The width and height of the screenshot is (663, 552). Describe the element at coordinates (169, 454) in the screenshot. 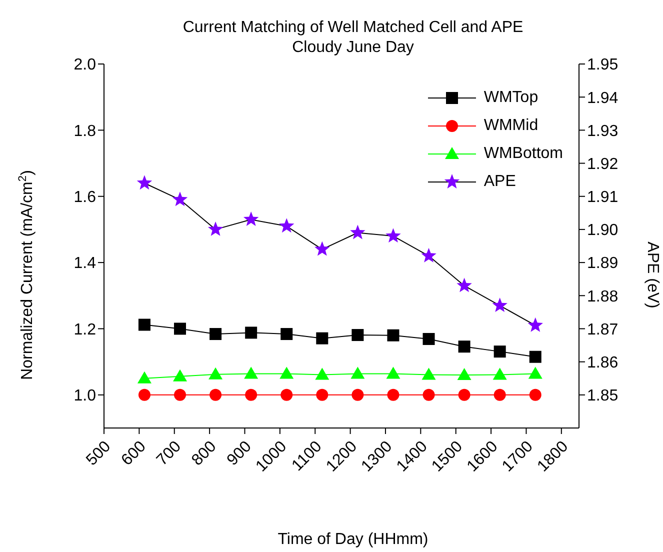

I see `x-tick-label: 700` at that location.